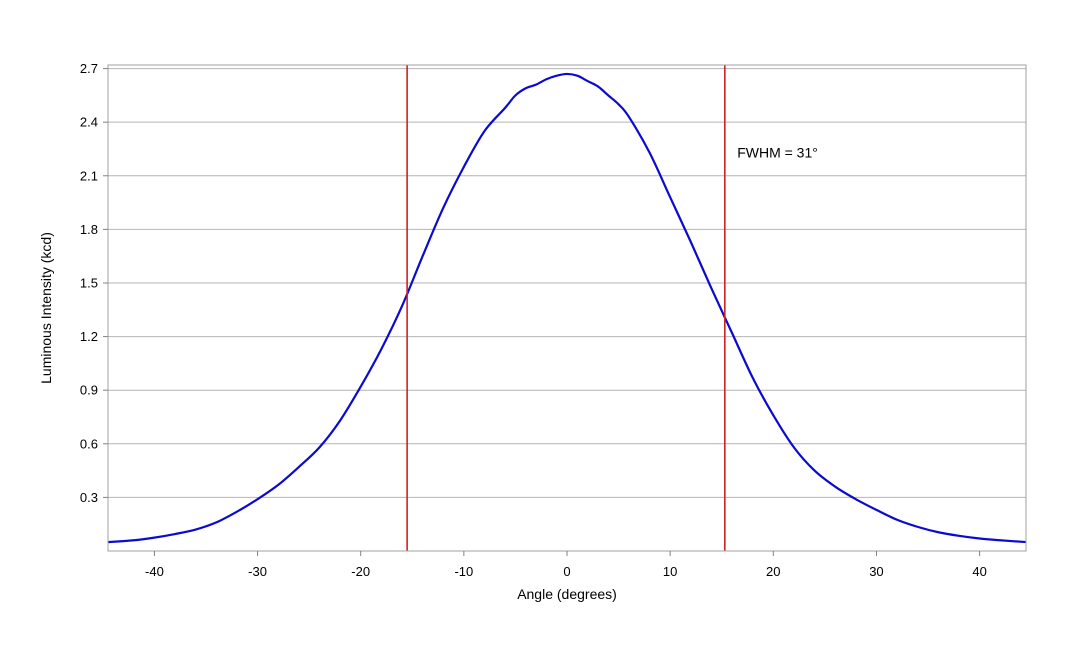  Describe the element at coordinates (89, 122) in the screenshot. I see `y-tick-label-7: 2.4` at that location.